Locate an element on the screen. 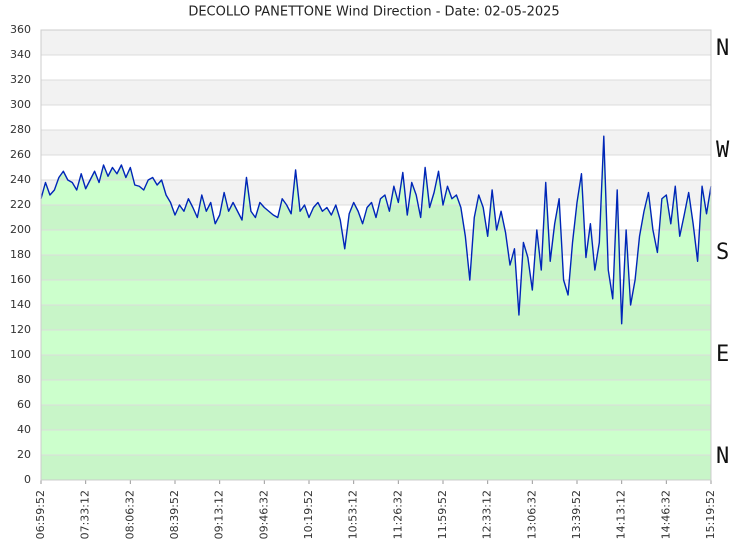 The height and width of the screenshot is (550, 750). x-tick-label: 11:26:32 is located at coordinates (397, 514).